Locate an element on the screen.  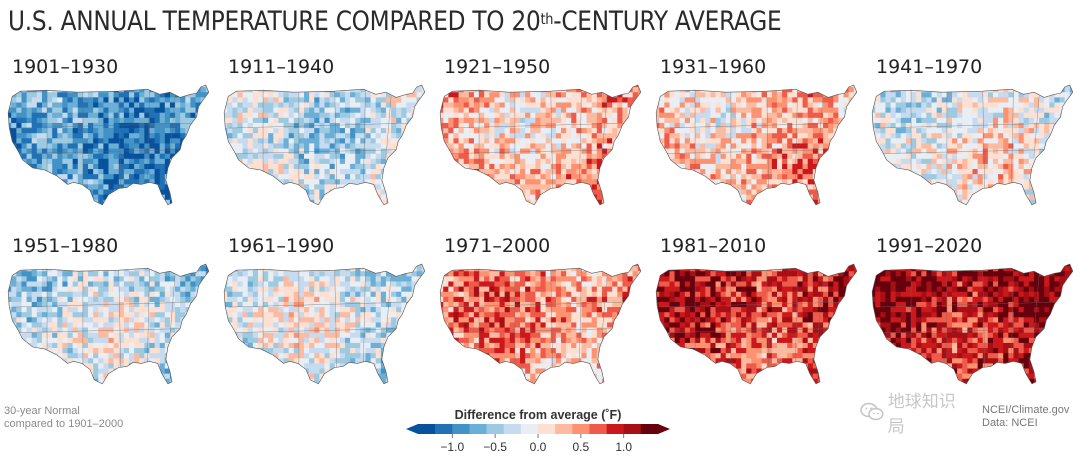
footnote-line: compared to 1901–2000 is located at coordinates (64, 424).